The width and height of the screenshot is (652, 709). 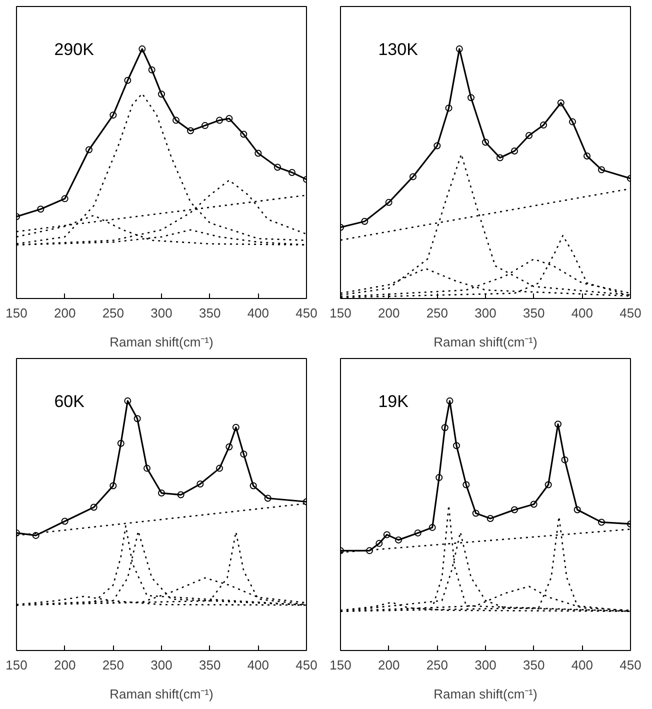 What do you see at coordinates (70, 402) in the screenshot?
I see `annotation: 60K` at bounding box center [70, 402].